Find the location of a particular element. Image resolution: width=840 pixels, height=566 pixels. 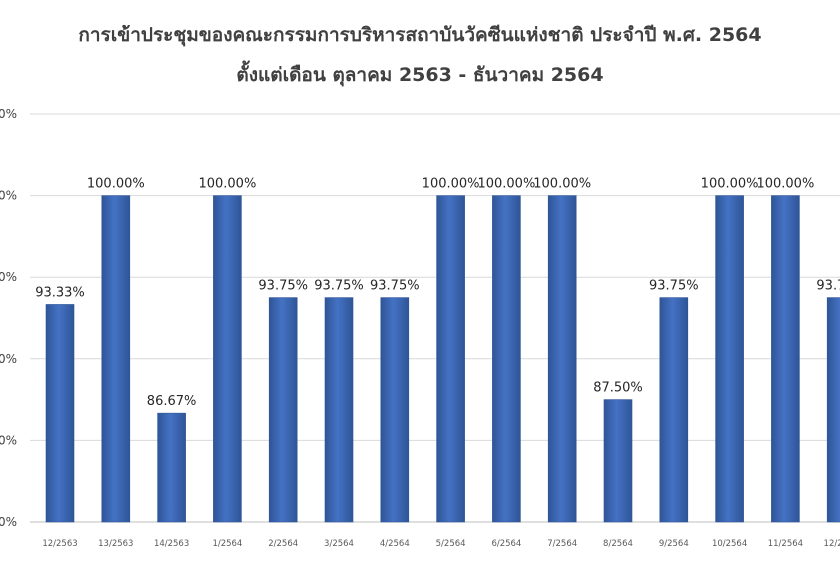

chart-subtitle: ตั้งแต่เดือน ตุลาคม 2563 - ธันวาคม 2564 is located at coordinates (420, 75).